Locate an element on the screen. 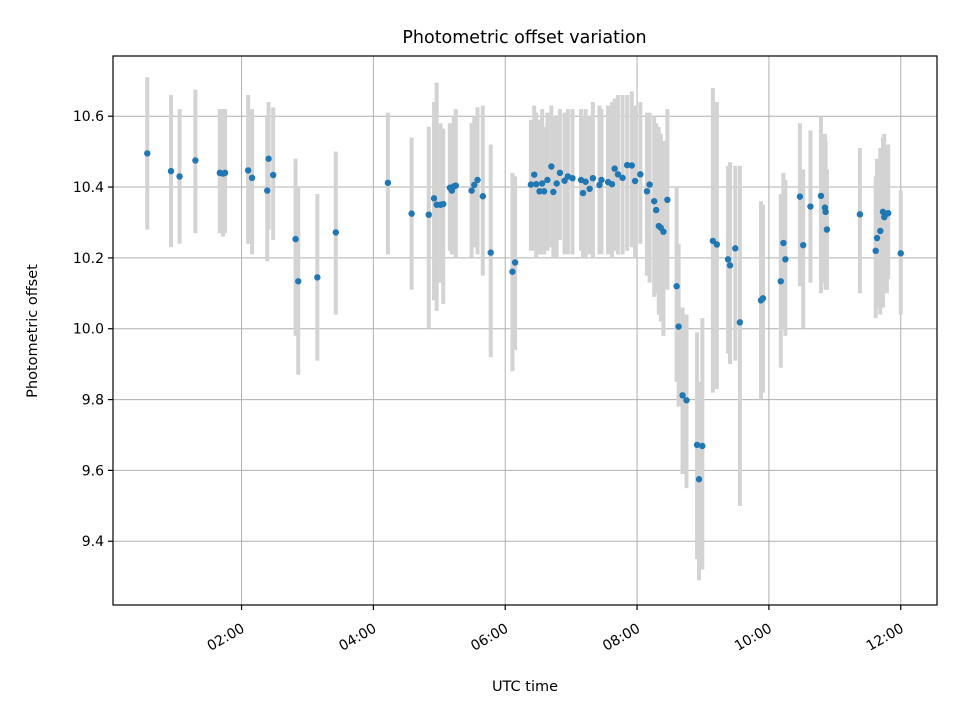 The height and width of the screenshot is (720, 960). x-tick-label: 02:00 is located at coordinates (226, 638).